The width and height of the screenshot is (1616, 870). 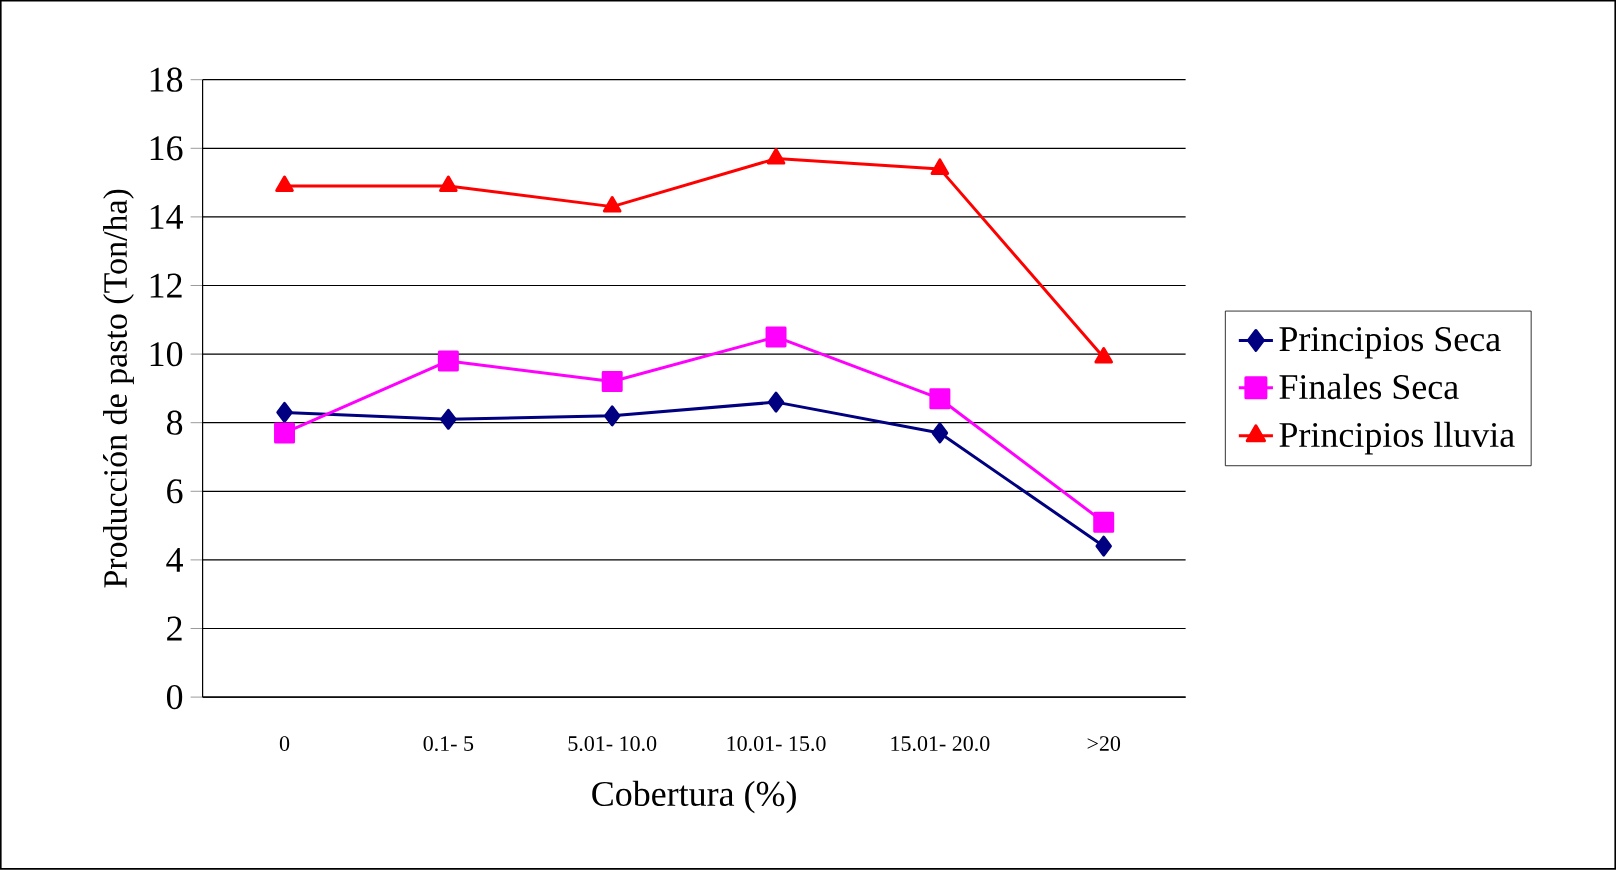 What do you see at coordinates (694, 797) in the screenshot?
I see `x-axis-title: Cobertura (%)` at bounding box center [694, 797].